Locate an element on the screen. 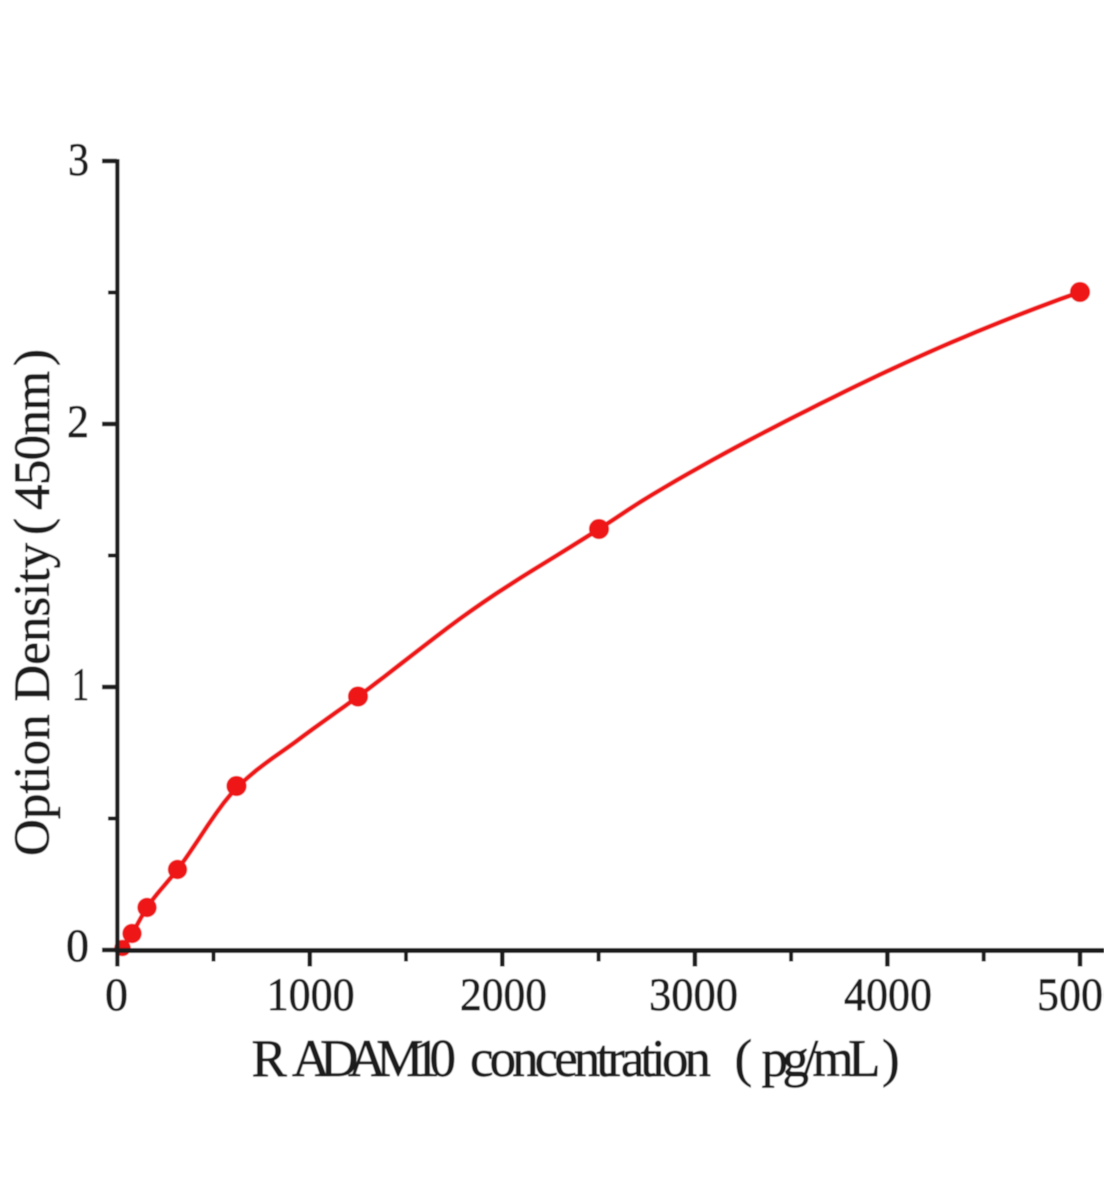 This screenshot has height=1200, width=1104. svg-text: 1000 is located at coordinates (311, 995).